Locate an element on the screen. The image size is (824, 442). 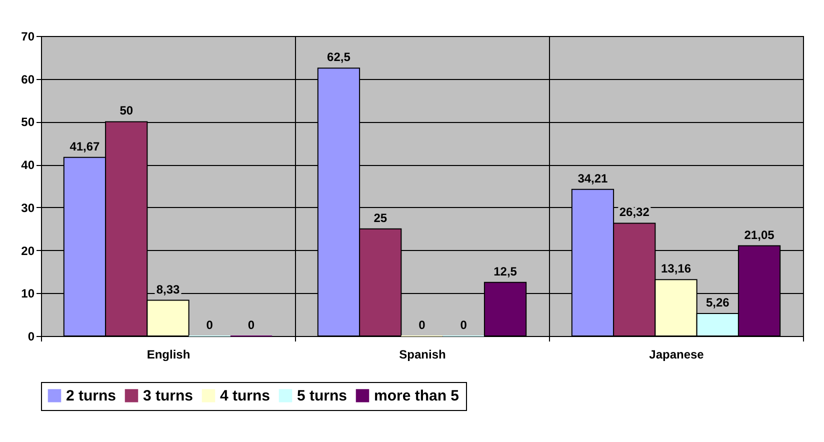
legend-label: 5 turns is located at coordinates (322, 396).